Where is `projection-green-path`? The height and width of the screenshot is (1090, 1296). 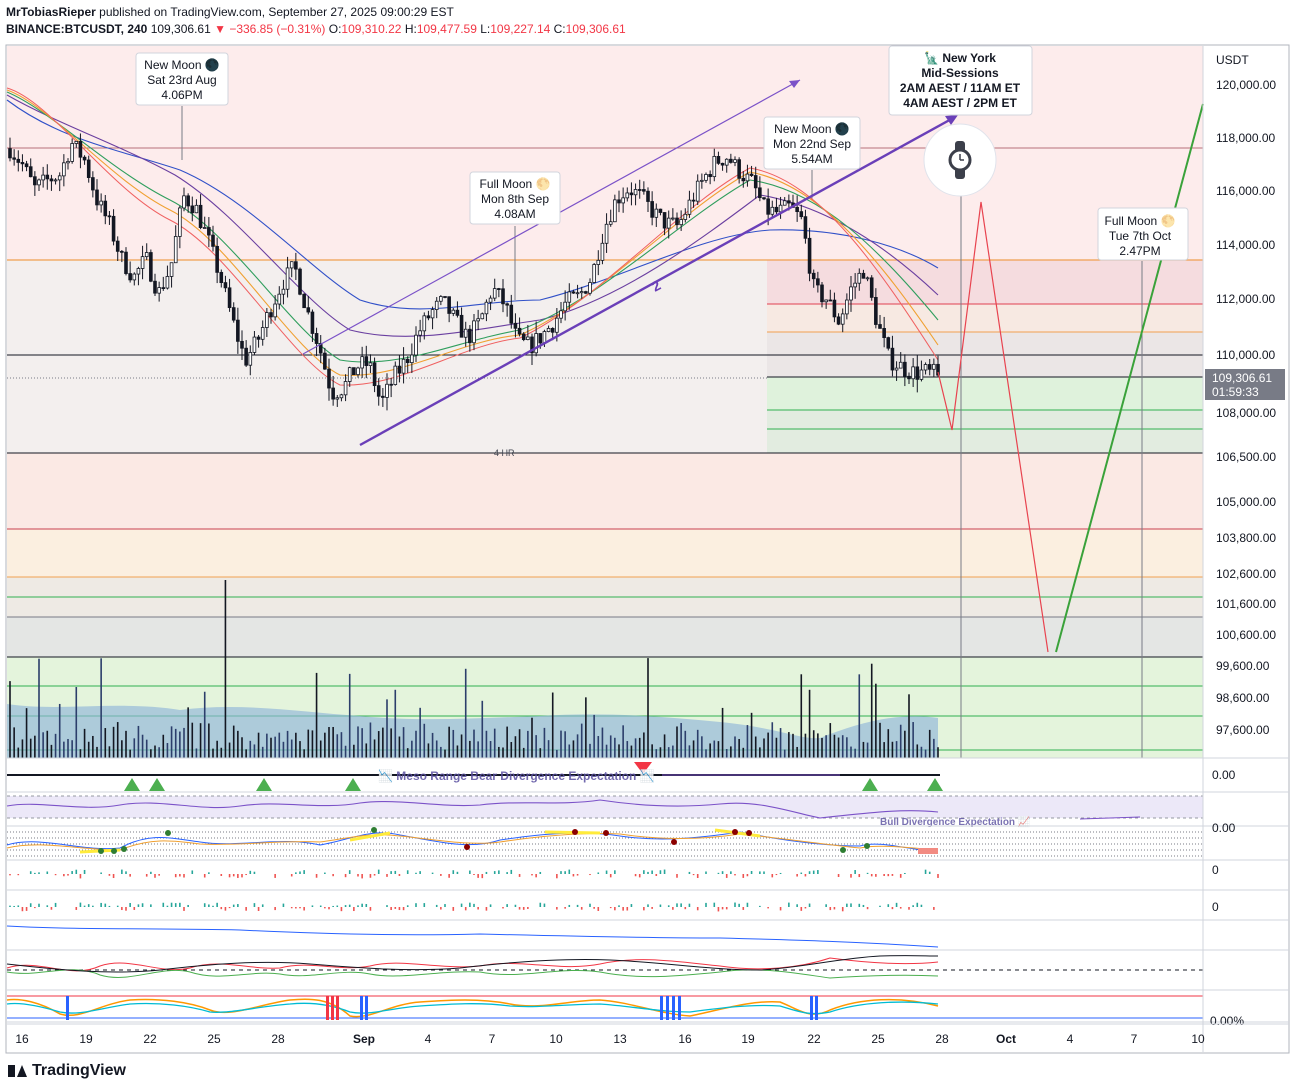
projection-green-path is located at coordinates (1129, 378).